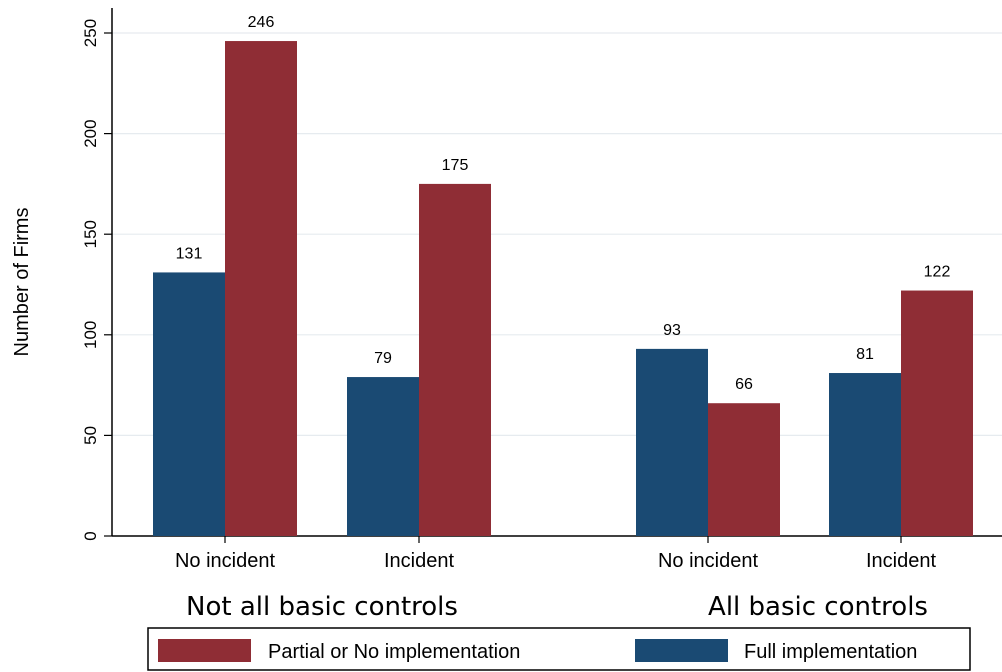  Describe the element at coordinates (455, 165) in the screenshot. I see `bar-value-label: 175` at that location.